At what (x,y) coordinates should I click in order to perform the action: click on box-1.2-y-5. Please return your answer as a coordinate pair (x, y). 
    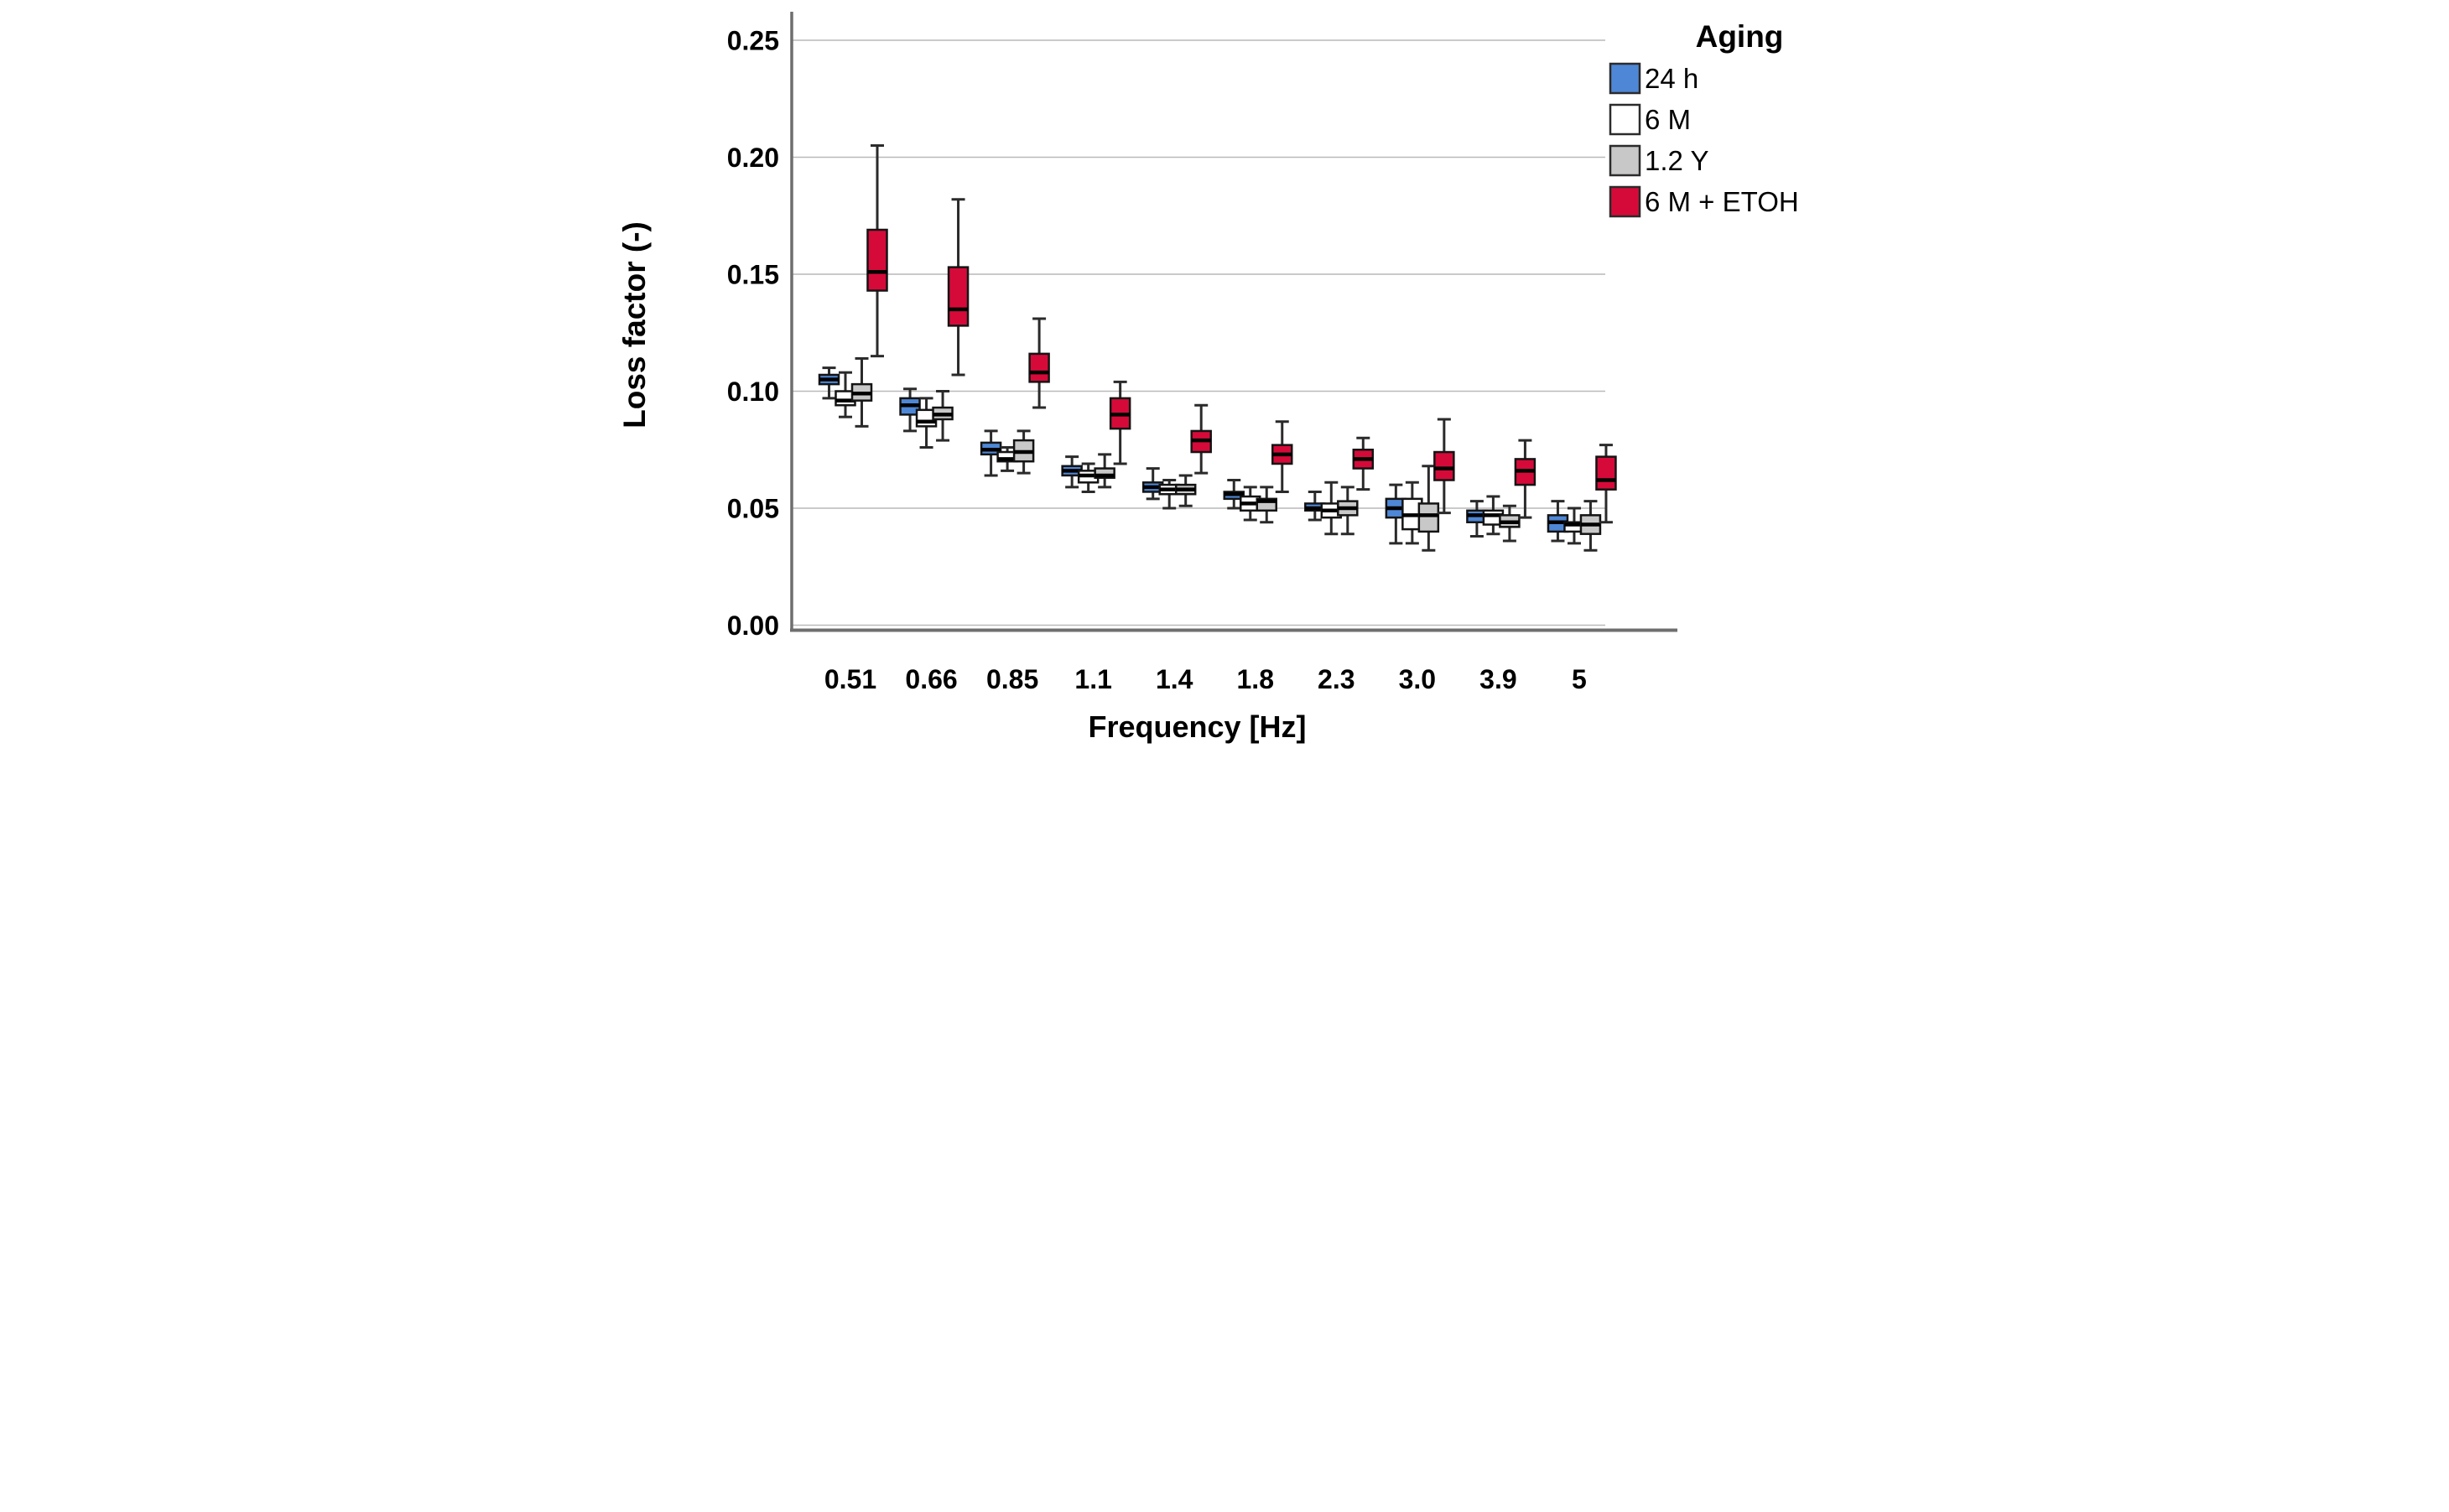
    Looking at the image, I should click on (1590, 526).